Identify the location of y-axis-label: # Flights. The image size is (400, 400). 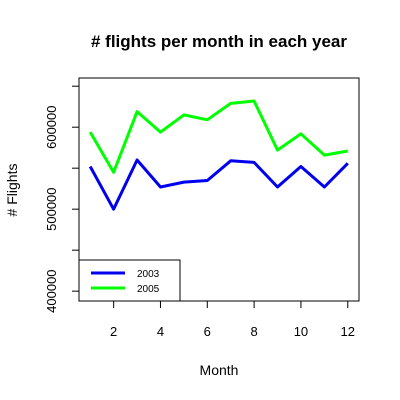
(12, 190).